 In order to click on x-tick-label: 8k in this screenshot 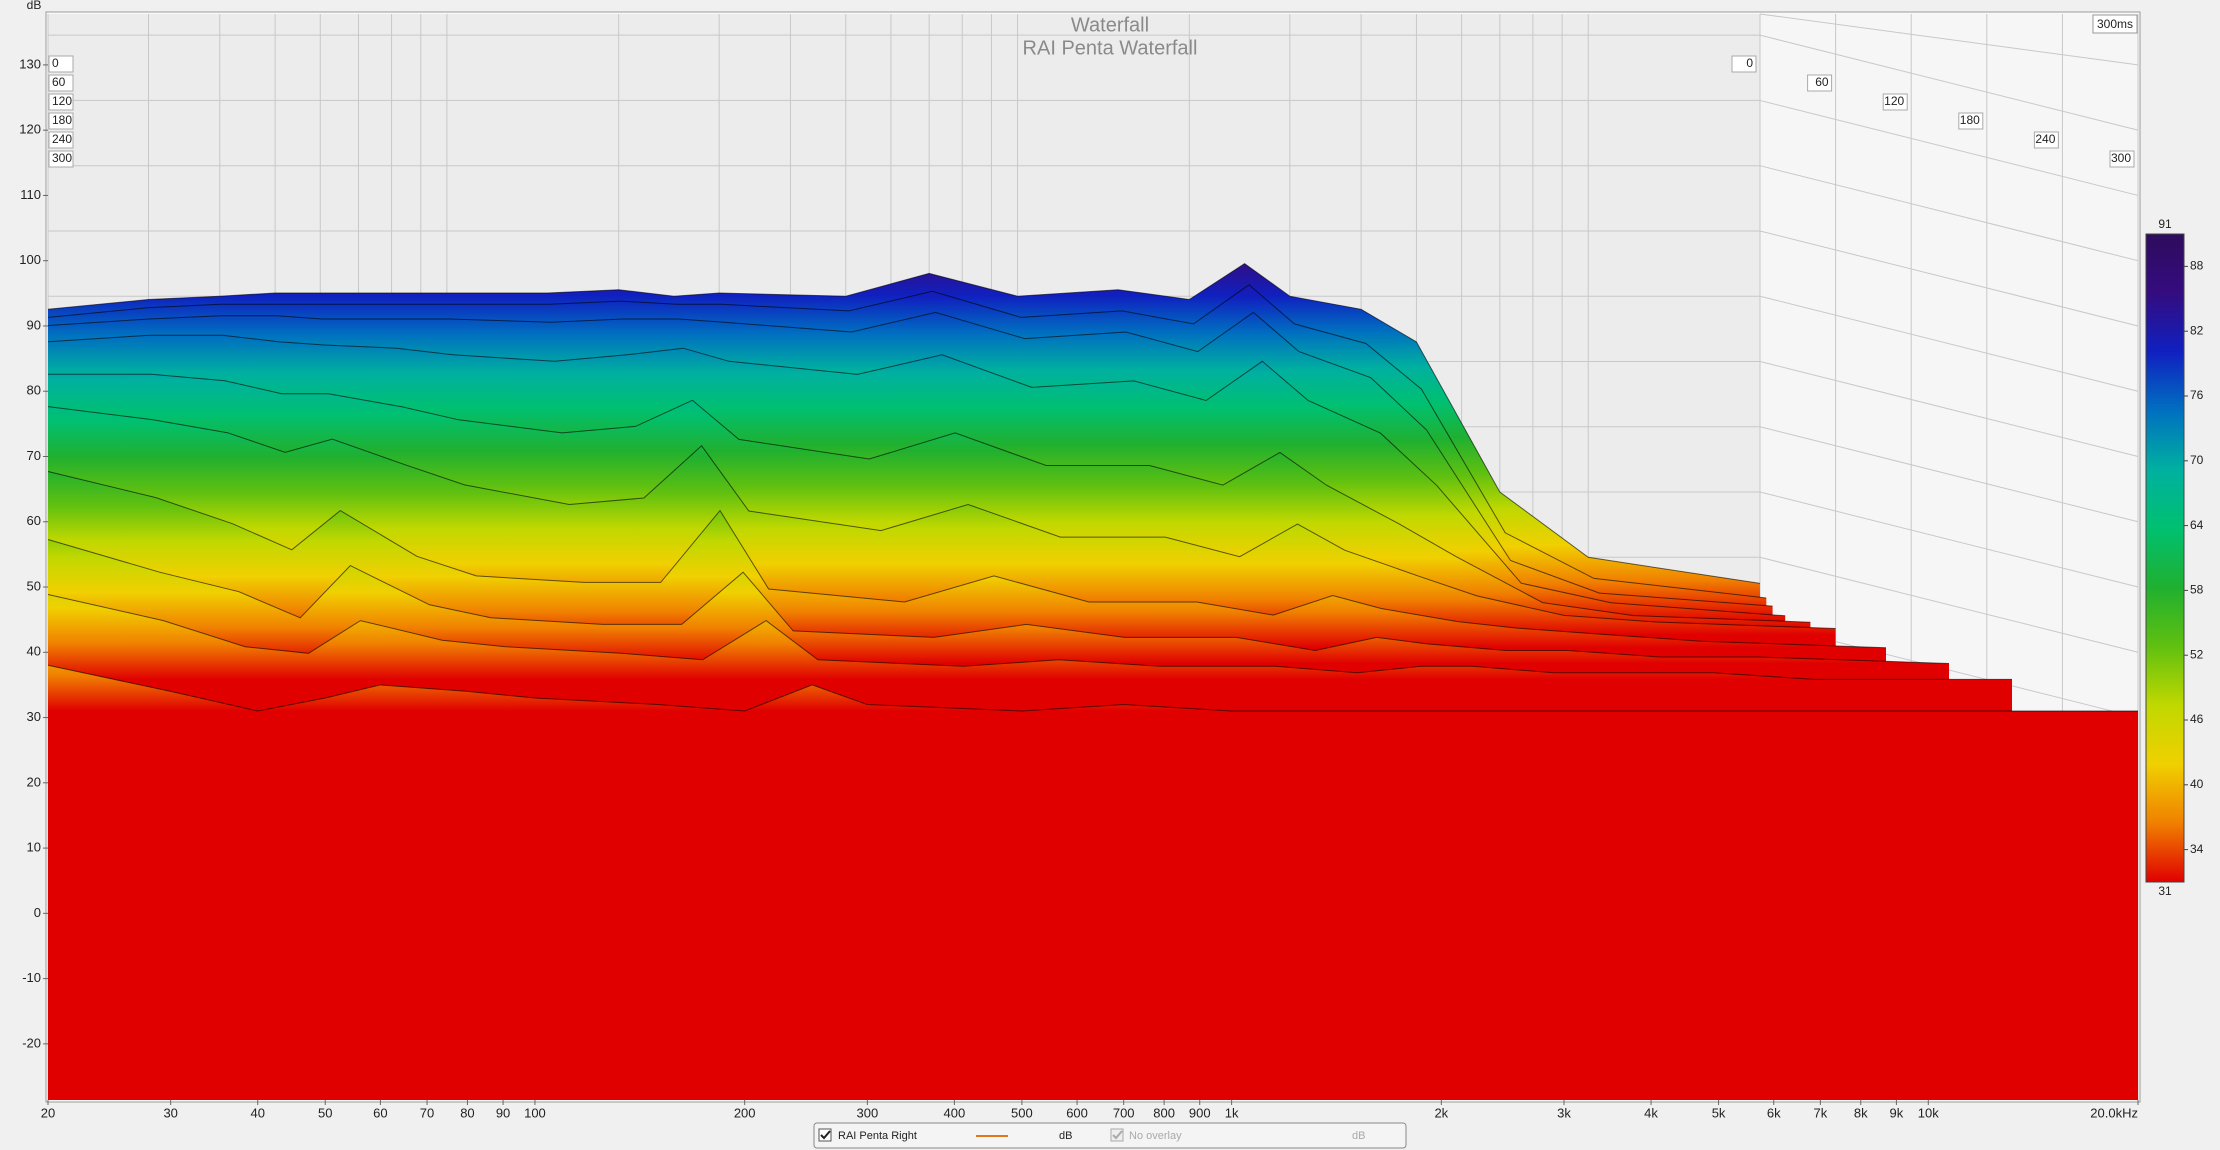, I will do `click(1861, 1112)`.